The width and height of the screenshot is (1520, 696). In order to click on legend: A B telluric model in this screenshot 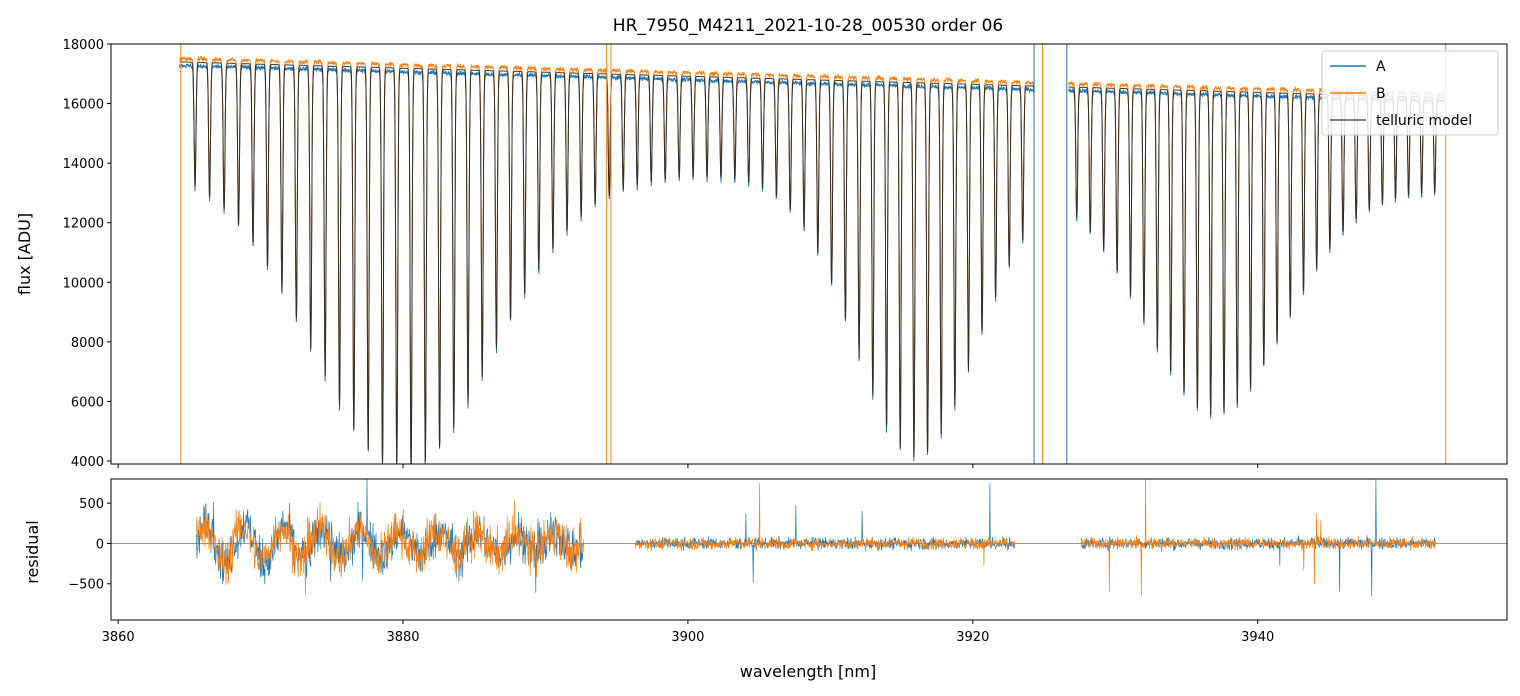, I will do `click(1410, 93)`.